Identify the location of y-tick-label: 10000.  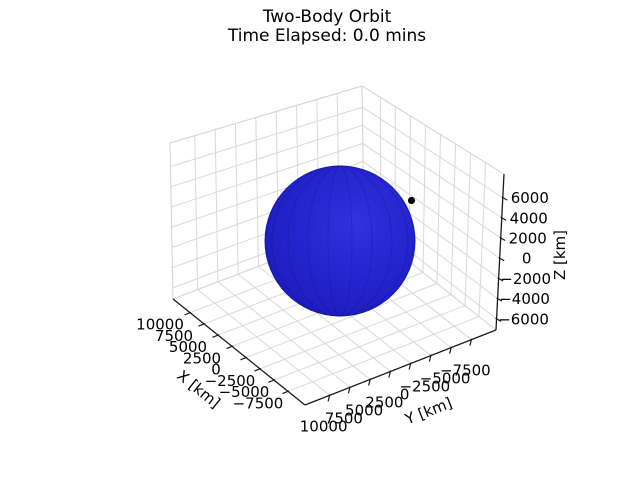
(324, 426).